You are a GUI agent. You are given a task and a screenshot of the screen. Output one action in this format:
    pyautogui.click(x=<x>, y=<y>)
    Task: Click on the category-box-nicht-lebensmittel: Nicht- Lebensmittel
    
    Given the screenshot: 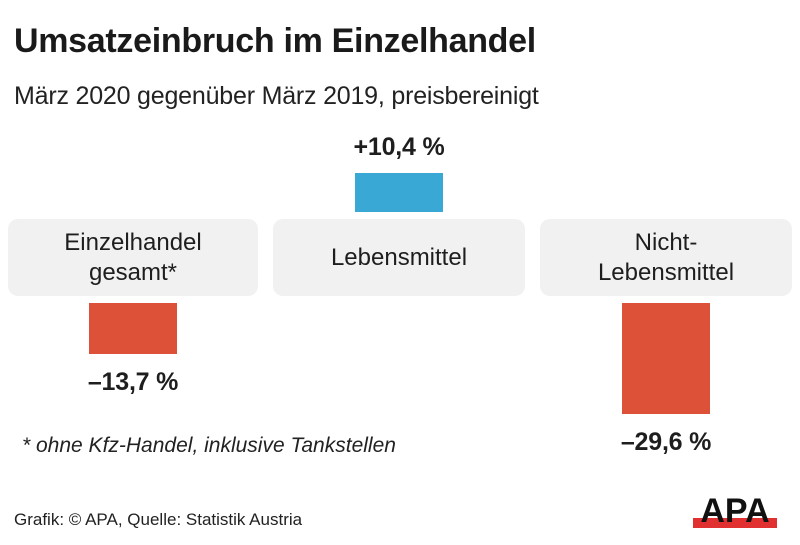 What is the action you would take?
    pyautogui.click(x=666, y=257)
    